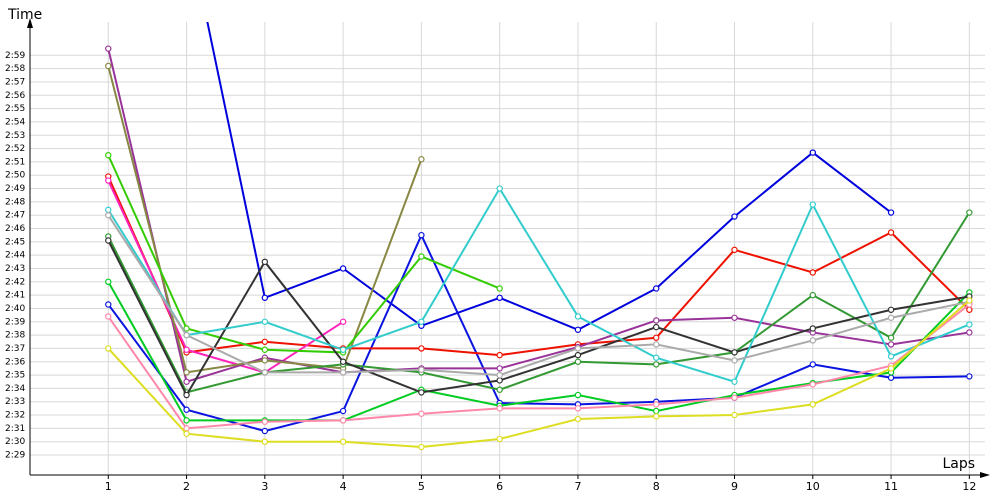 This screenshot has width=1000, height=500. I want to click on x-tick-label: 8, so click(656, 486).